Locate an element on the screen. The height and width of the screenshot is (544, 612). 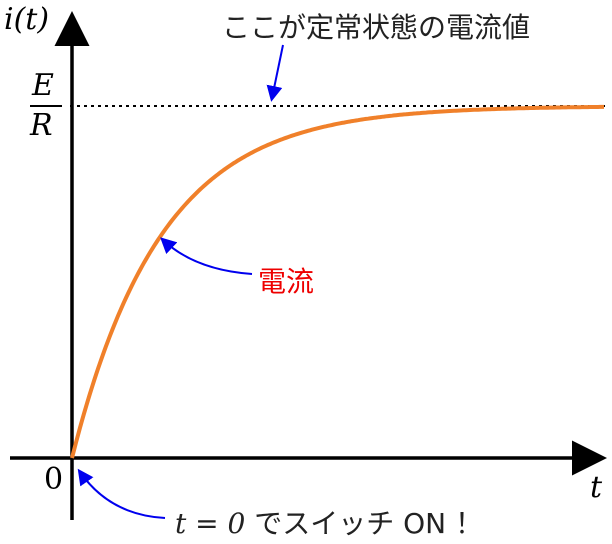
current-annotation: 電流 is located at coordinates (286, 281).